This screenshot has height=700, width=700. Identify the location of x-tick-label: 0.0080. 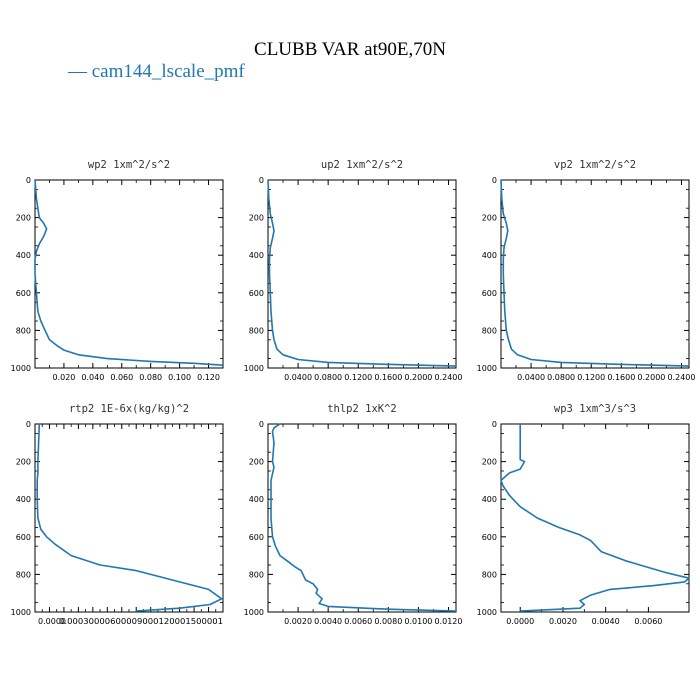
(388, 621).